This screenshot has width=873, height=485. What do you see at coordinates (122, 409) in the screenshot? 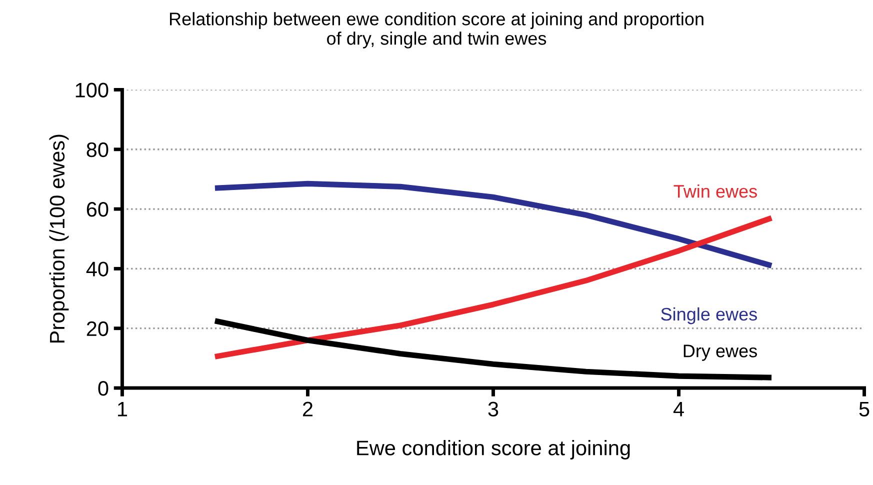
I see `x-tick-label: 1` at bounding box center [122, 409].